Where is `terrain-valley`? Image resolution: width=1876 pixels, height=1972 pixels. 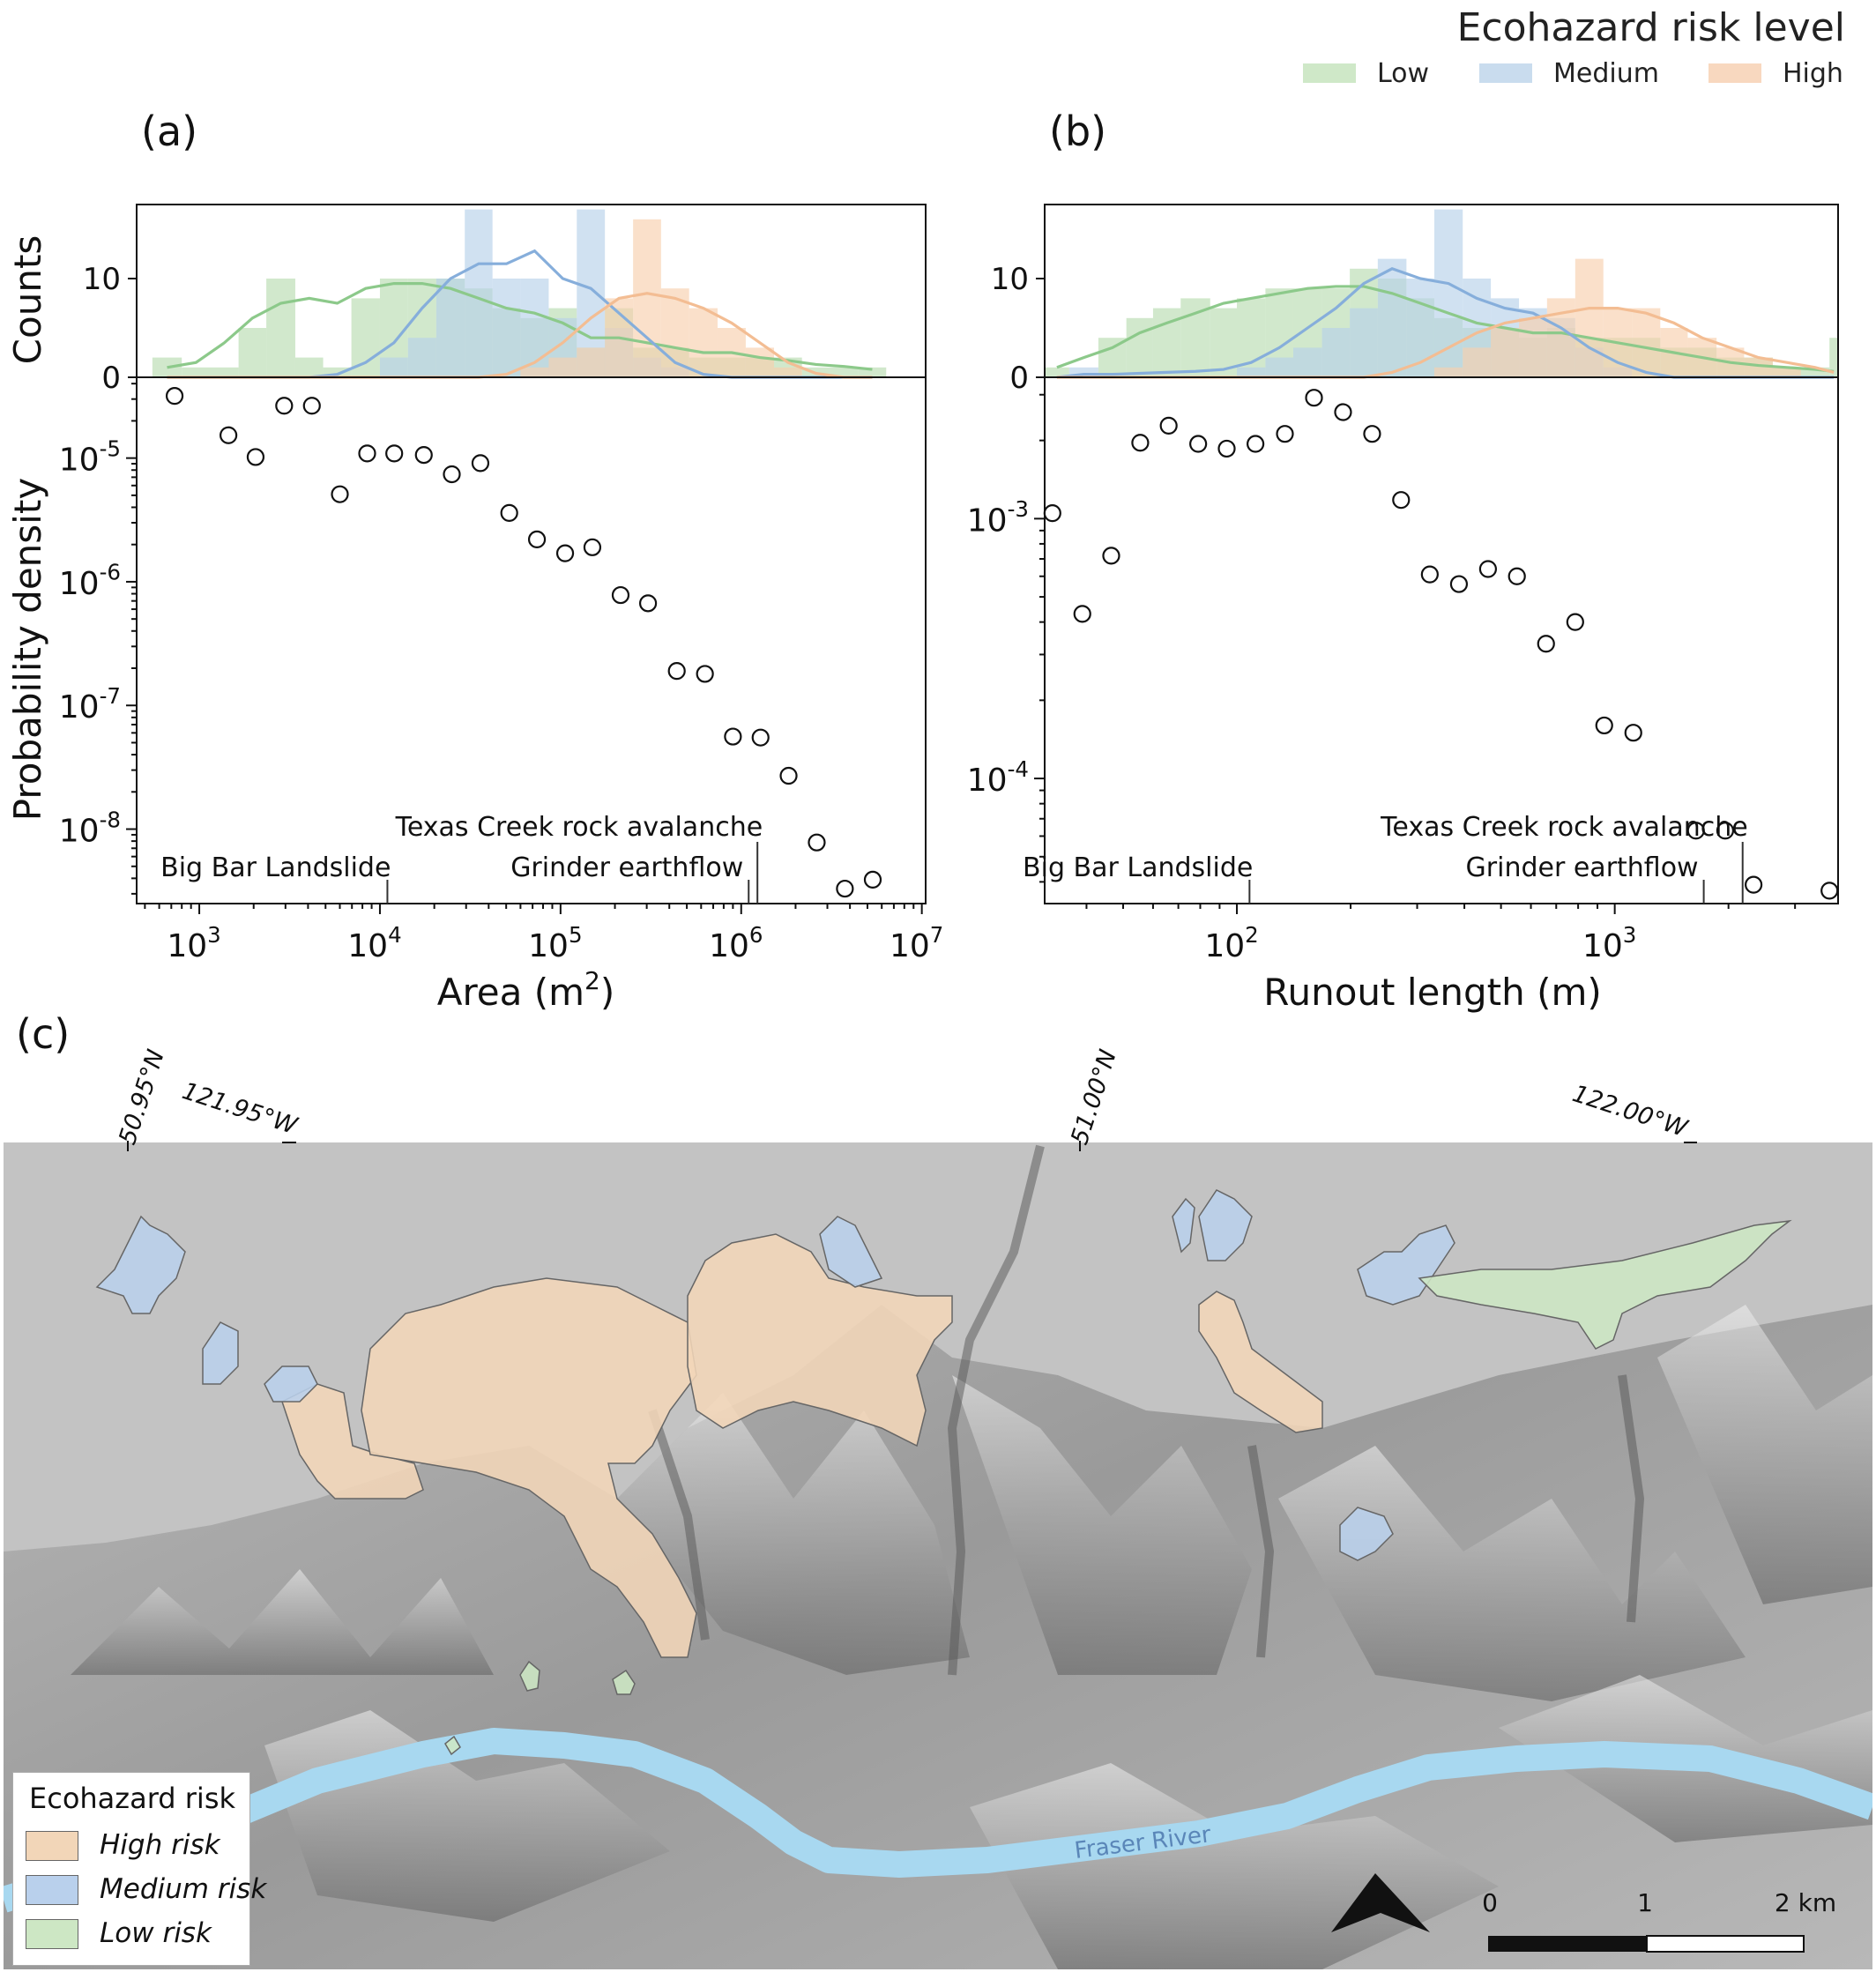 terrain-valley is located at coordinates (1631, 1498).